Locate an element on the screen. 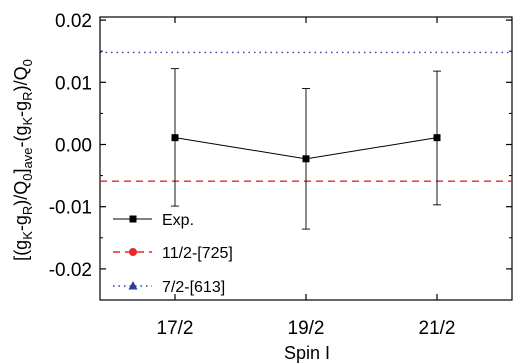 This screenshot has height=364, width=518. y-tick-label: -0.01 is located at coordinates (70, 208).